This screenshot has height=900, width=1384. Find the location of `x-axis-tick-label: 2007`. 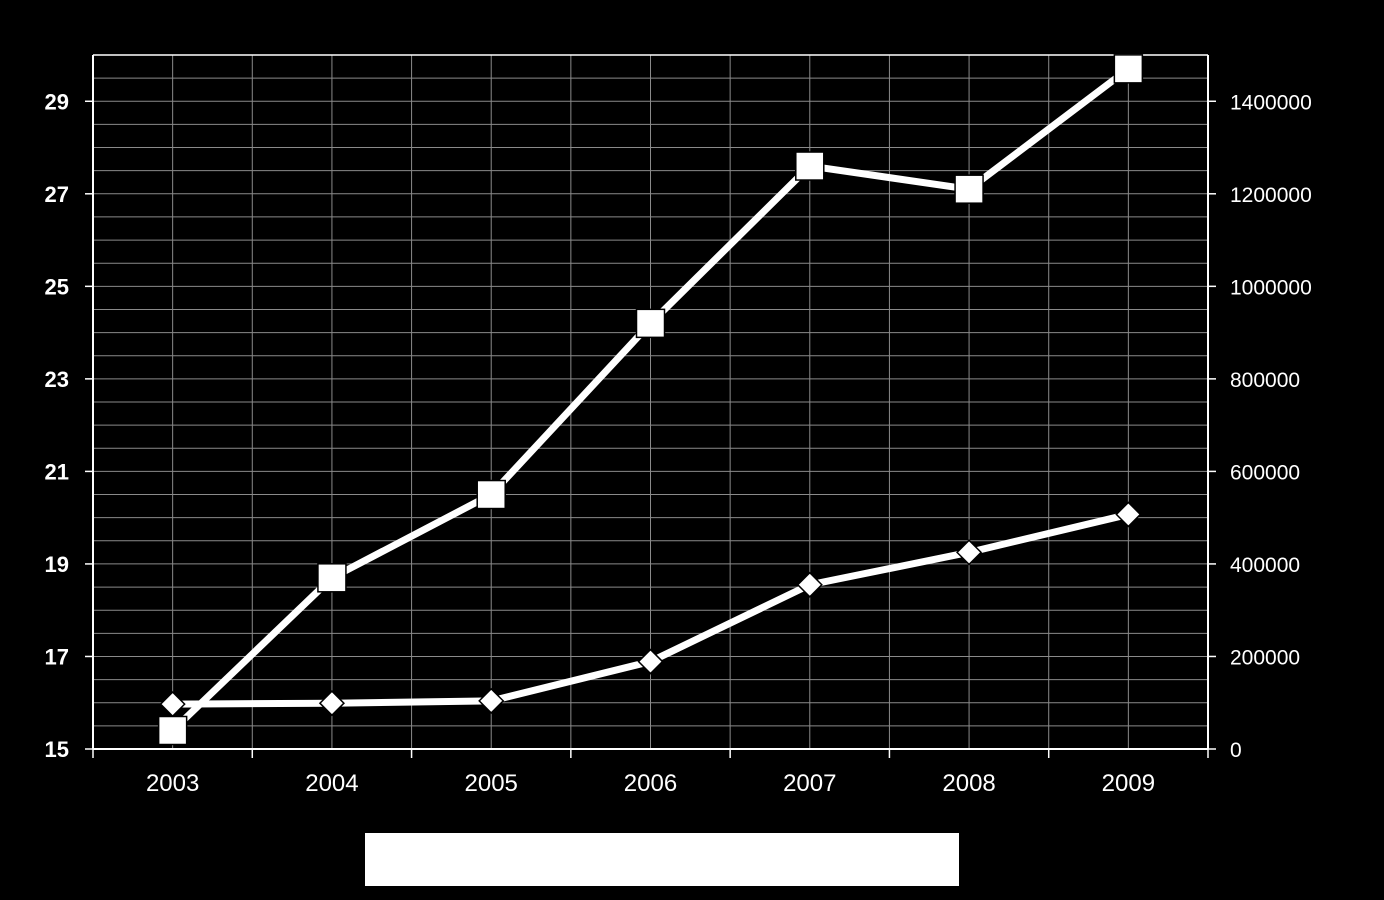

x-axis-tick-label: 2007 is located at coordinates (809, 783).